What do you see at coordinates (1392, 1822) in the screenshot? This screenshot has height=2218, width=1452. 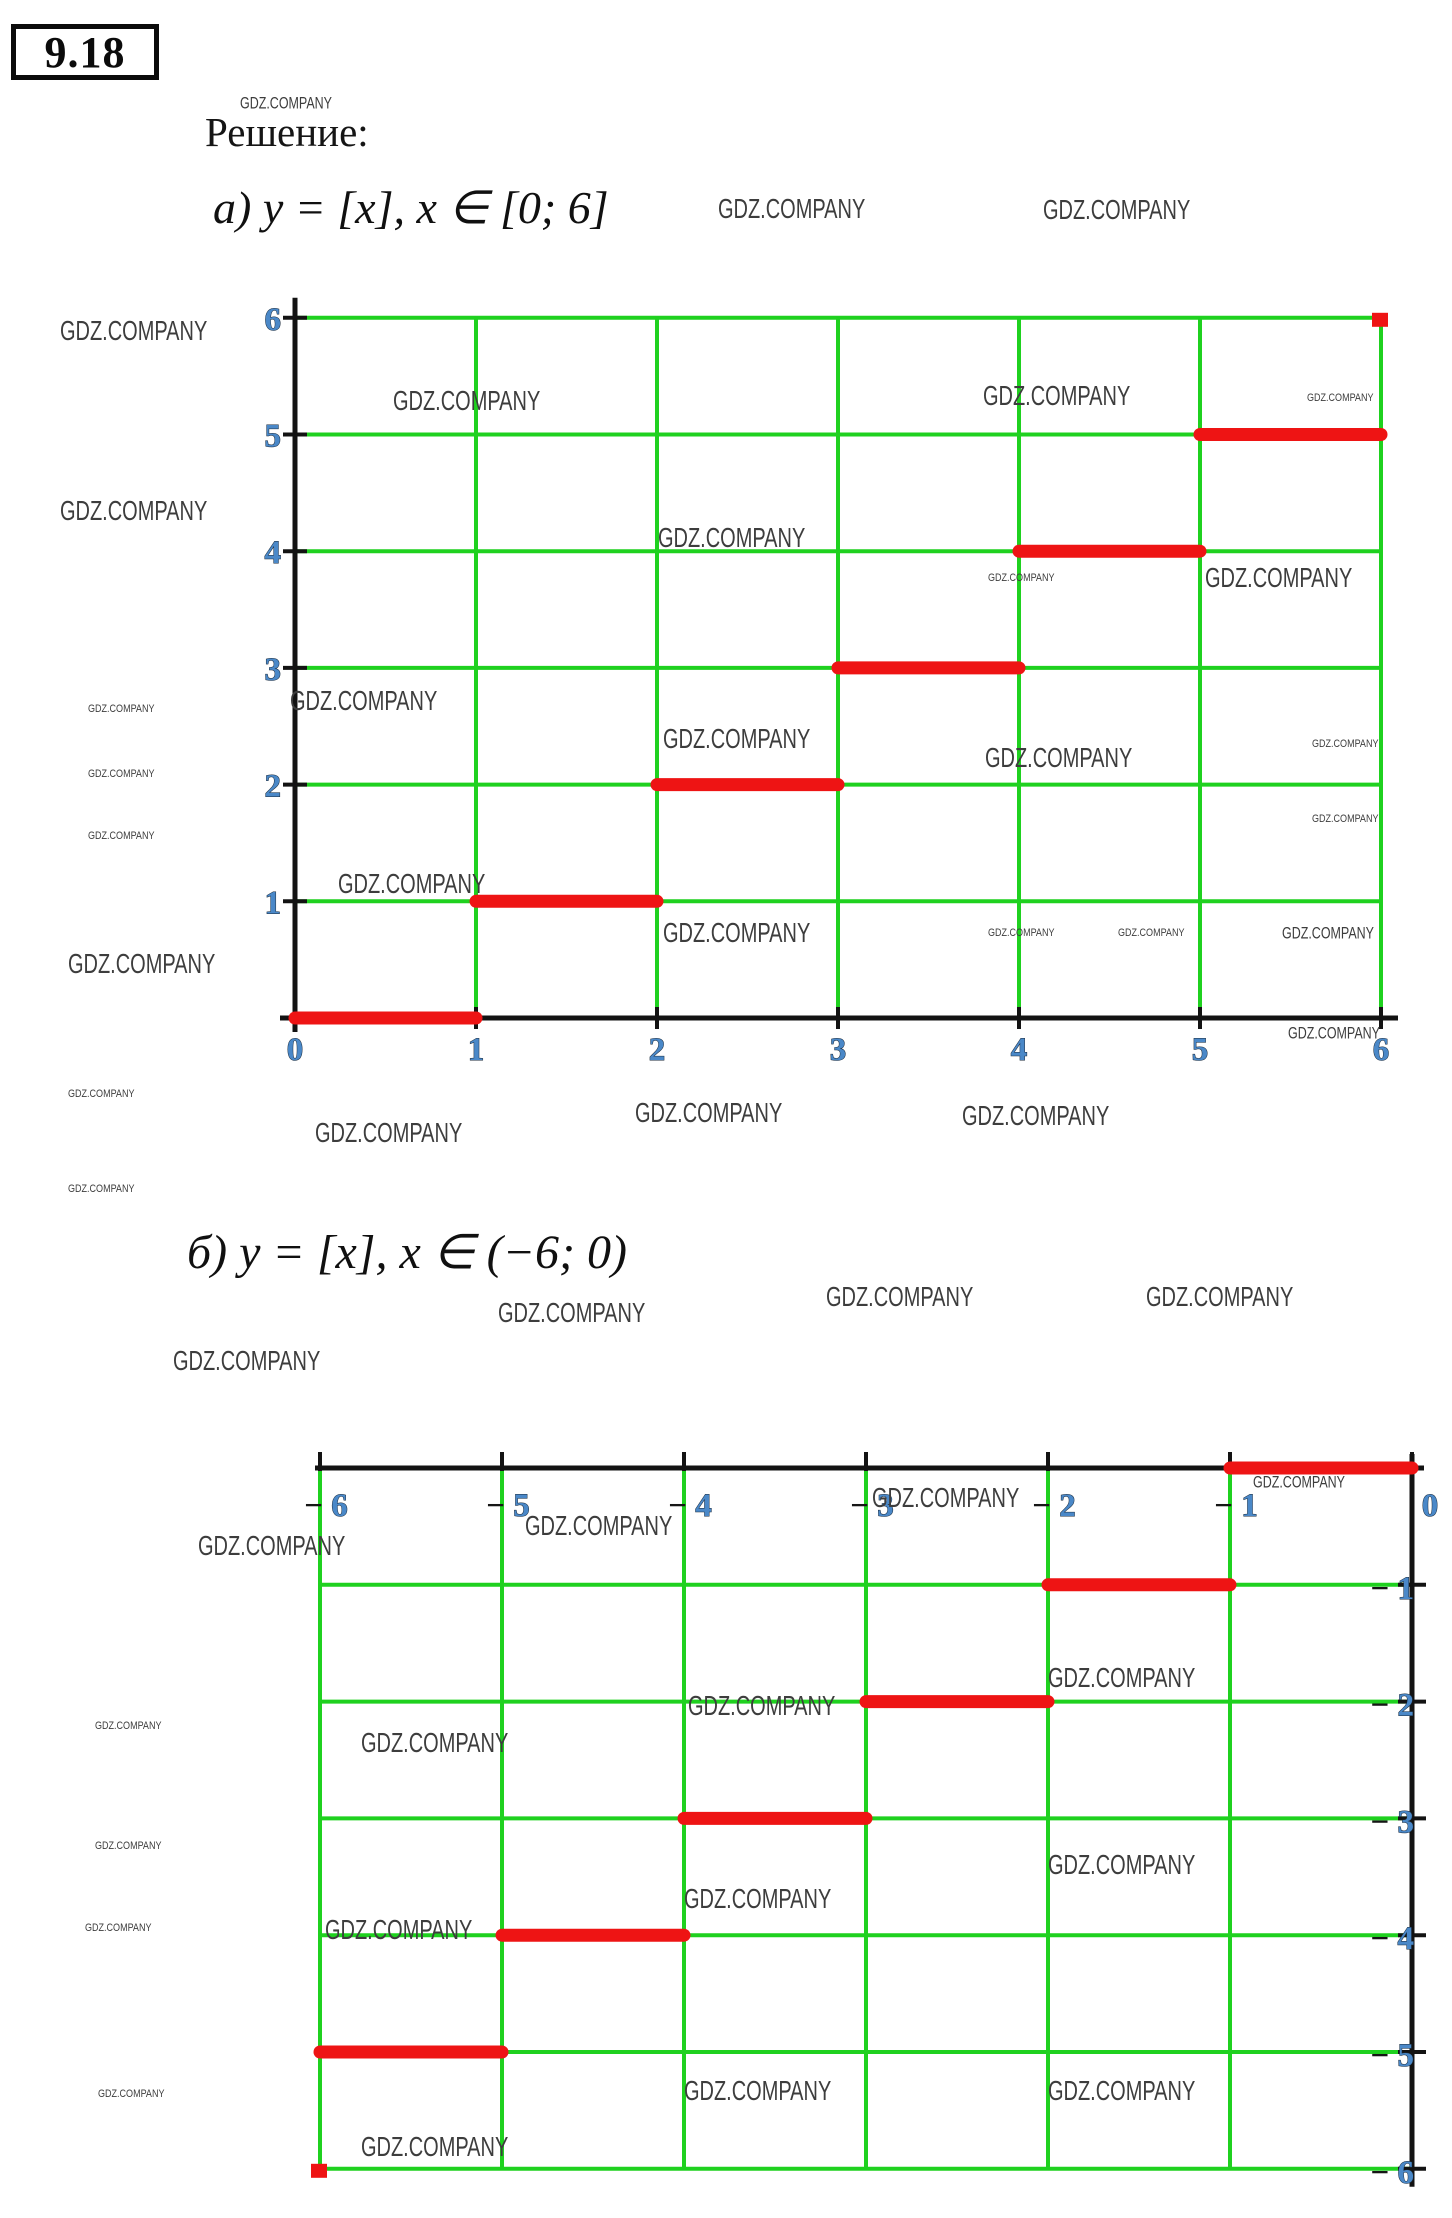 I see `y-tick-label: − 3` at bounding box center [1392, 1822].